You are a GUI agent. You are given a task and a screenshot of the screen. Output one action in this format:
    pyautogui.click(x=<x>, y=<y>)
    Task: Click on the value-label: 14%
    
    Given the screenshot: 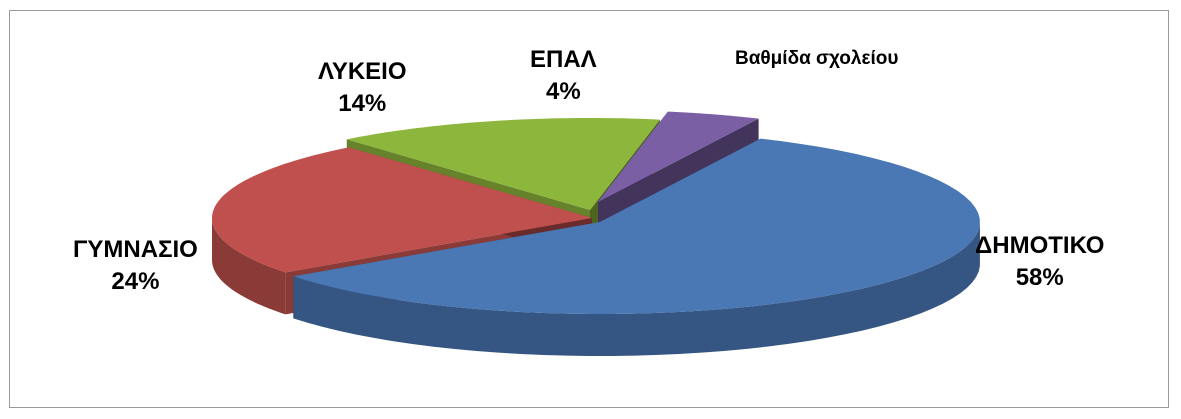 What is the action you would take?
    pyautogui.click(x=362, y=103)
    